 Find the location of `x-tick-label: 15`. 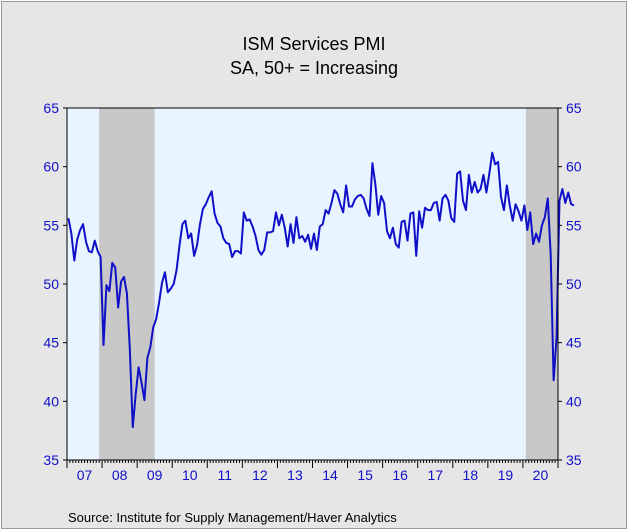

x-tick-label: 15 is located at coordinates (365, 475).